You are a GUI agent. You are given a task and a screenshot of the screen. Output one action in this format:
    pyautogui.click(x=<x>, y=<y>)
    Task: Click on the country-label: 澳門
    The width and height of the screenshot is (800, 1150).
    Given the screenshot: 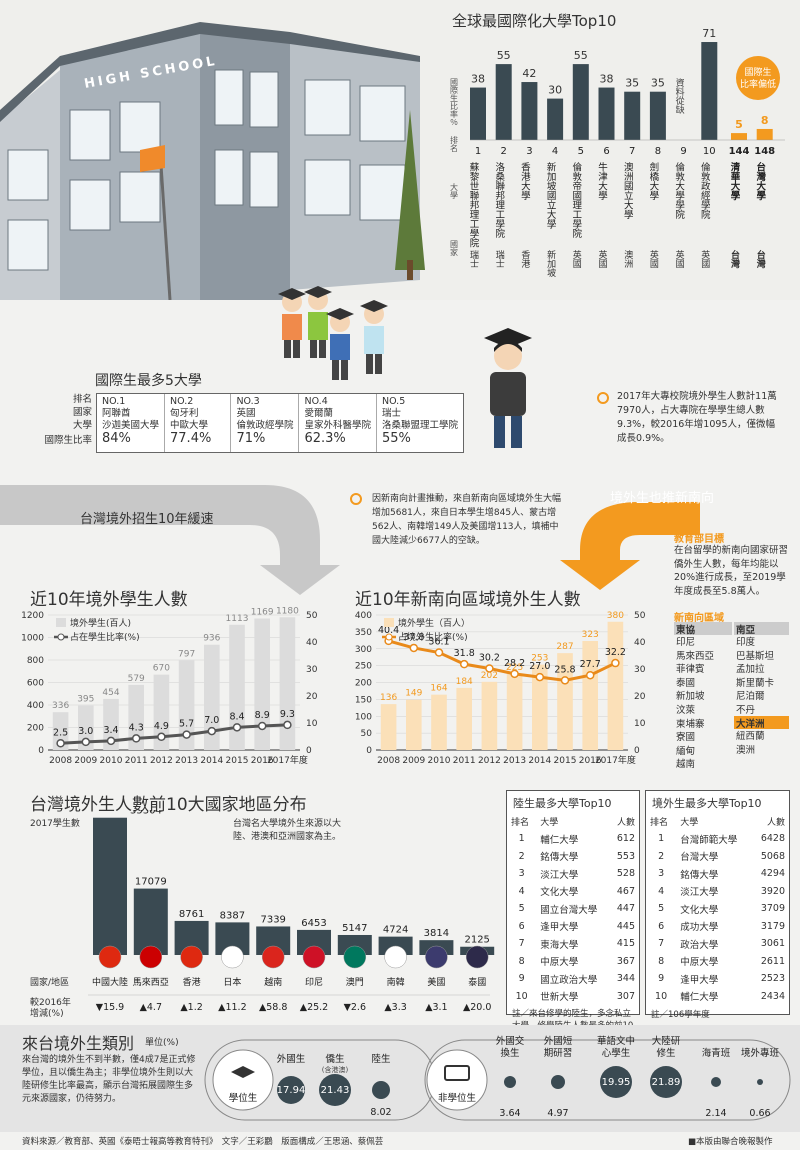 What is the action you would take?
    pyautogui.click(x=355, y=982)
    